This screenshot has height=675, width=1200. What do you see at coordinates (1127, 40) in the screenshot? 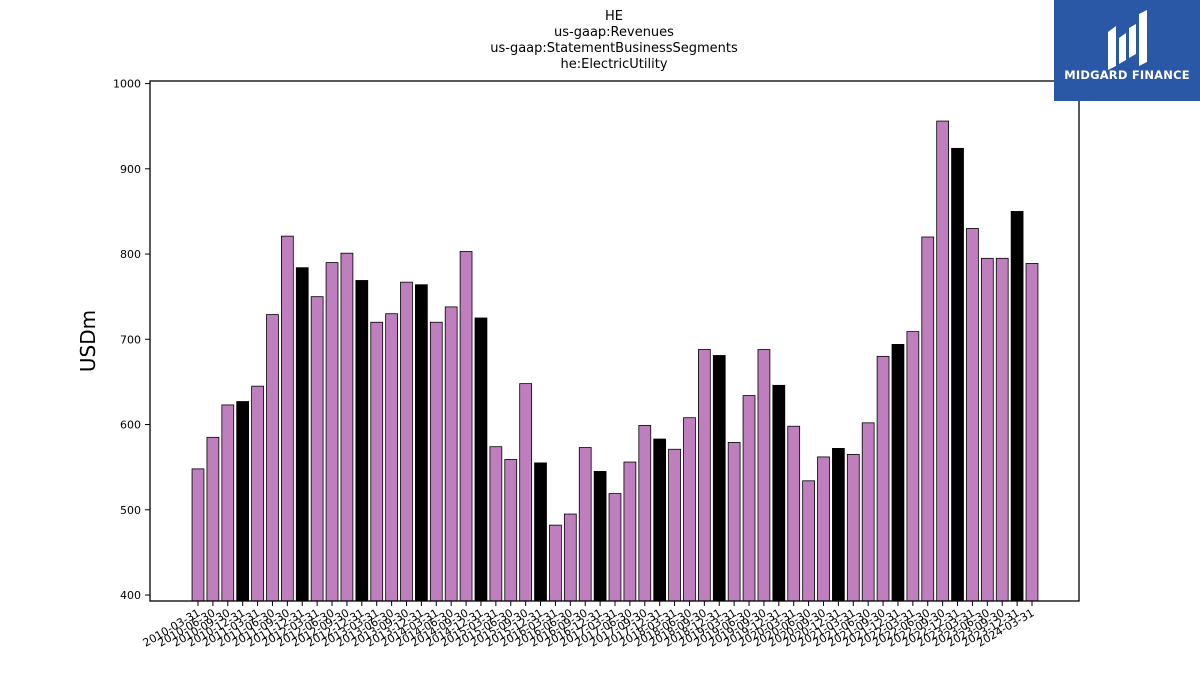
I see `midgard-logo-icon` at bounding box center [1127, 40].